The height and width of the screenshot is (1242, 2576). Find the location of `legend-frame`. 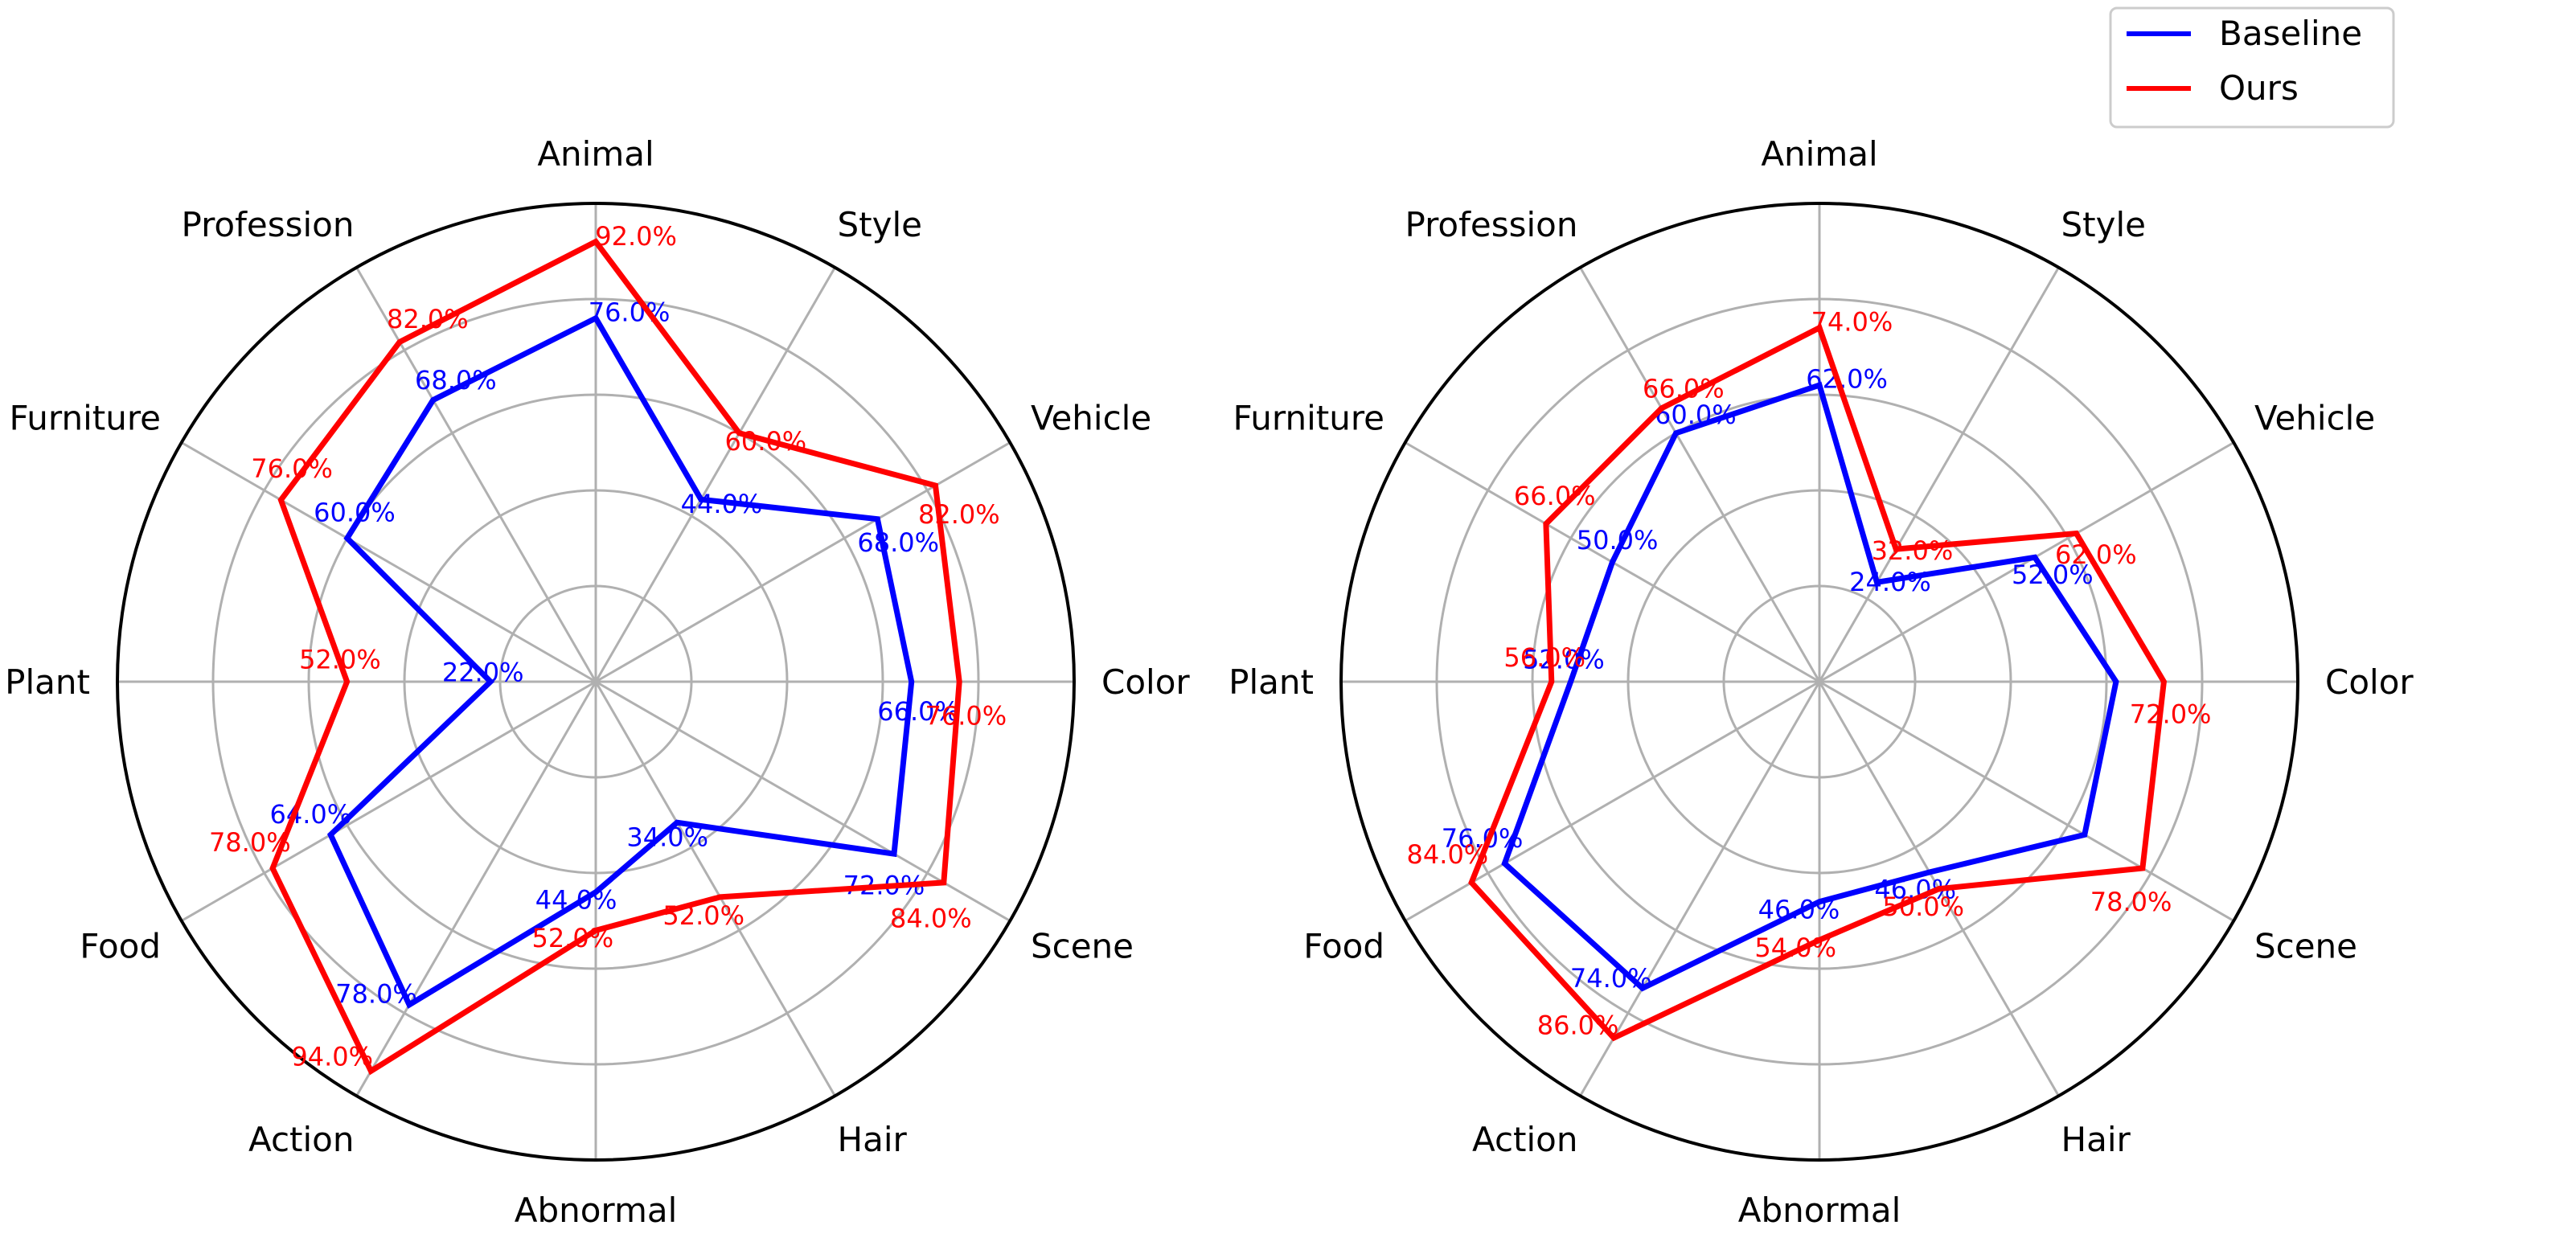

legend-frame is located at coordinates (2252, 67).